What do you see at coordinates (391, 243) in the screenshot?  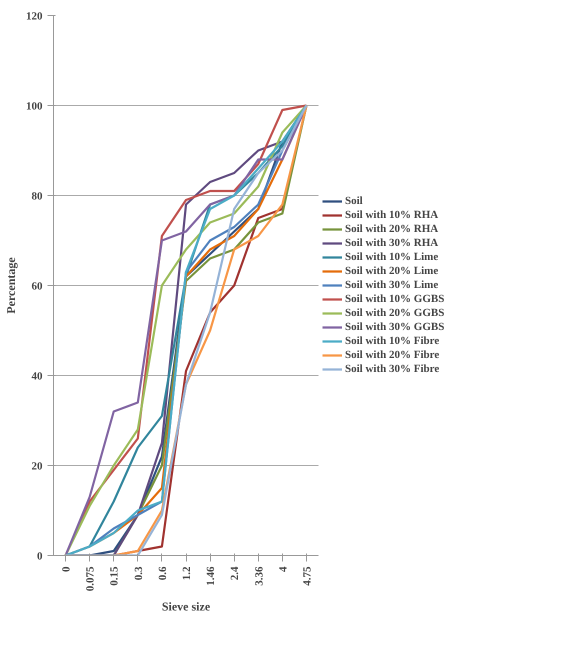 I see `legend-label: Soil with 30% RHA` at bounding box center [391, 243].